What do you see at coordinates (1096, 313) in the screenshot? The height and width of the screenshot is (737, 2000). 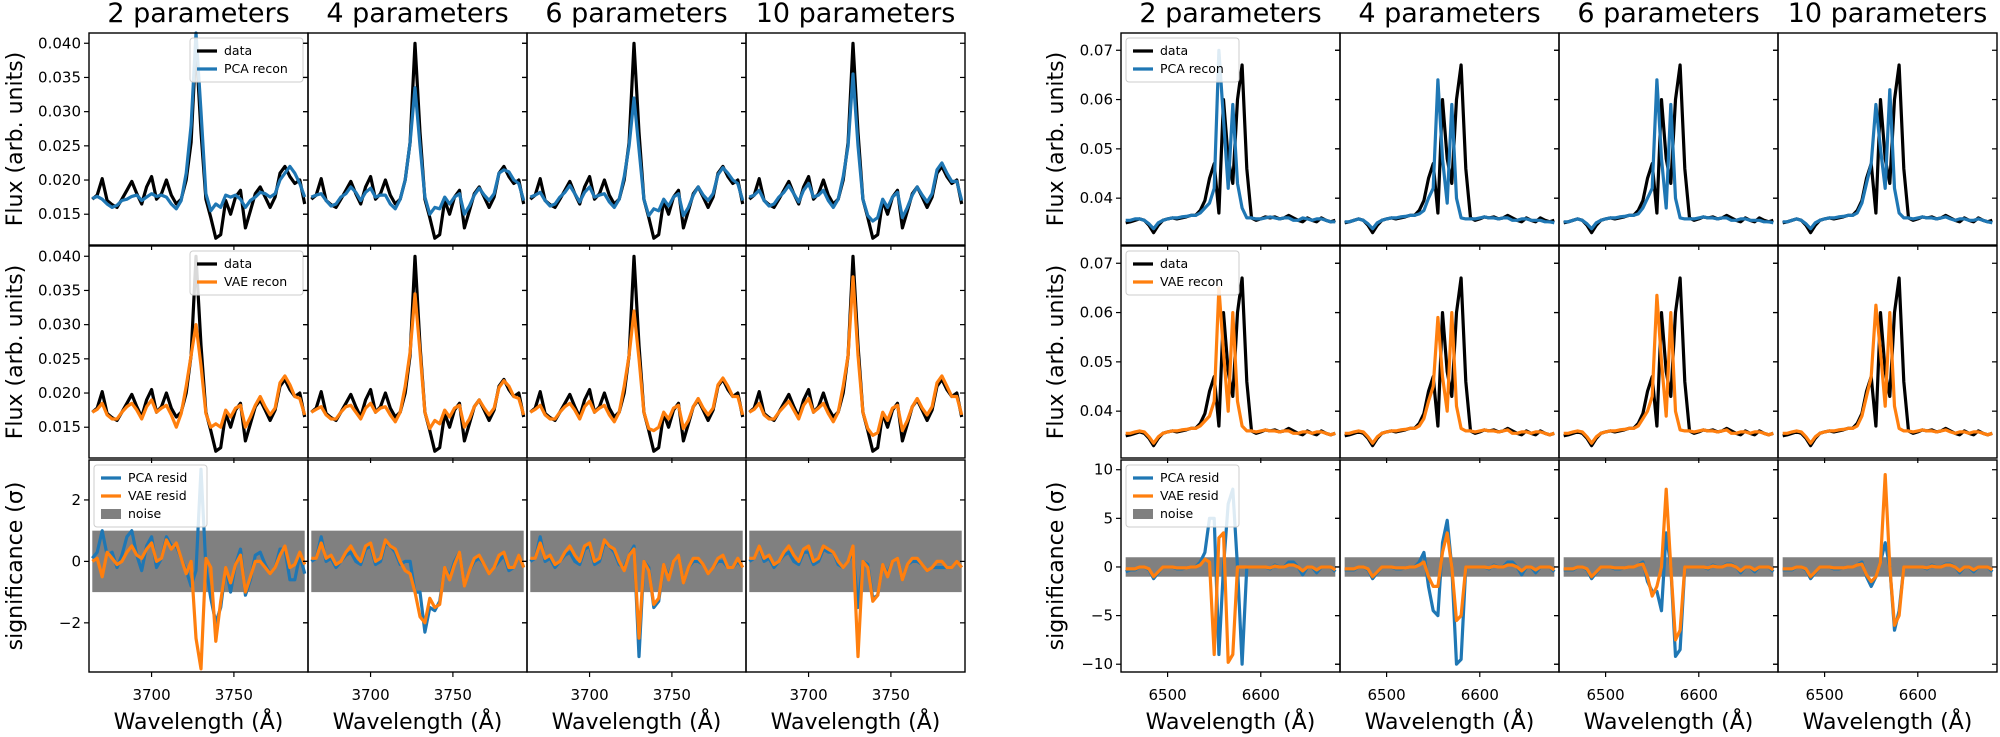 I see `y-tick-label: 0.06` at bounding box center [1096, 313].